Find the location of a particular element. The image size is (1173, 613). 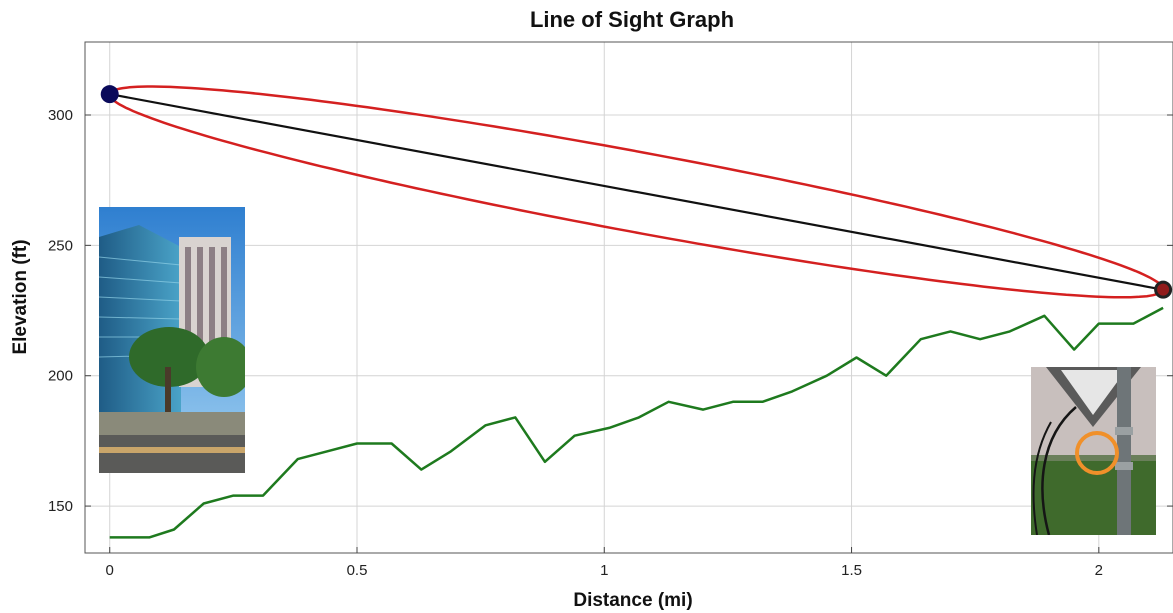

y-axis-label: Elevation (ft) is located at coordinates (20, 296).